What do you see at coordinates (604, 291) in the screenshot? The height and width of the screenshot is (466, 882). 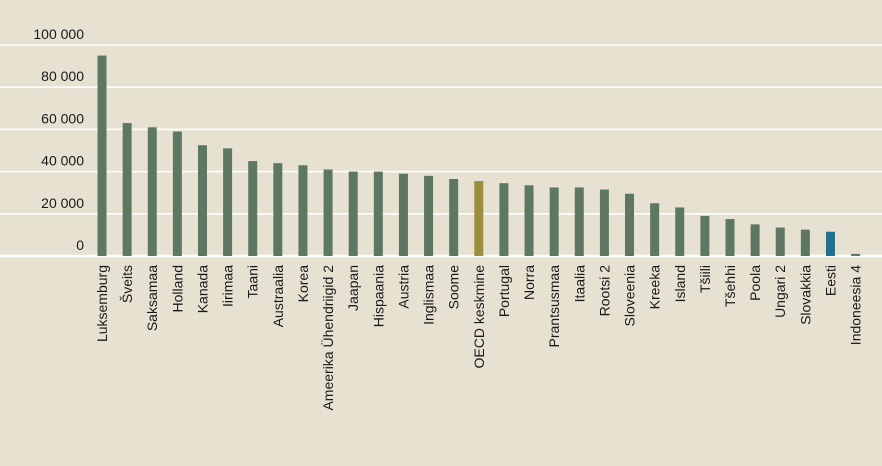 I see `x-tick-label-20: Rootsi 2` at bounding box center [604, 291].